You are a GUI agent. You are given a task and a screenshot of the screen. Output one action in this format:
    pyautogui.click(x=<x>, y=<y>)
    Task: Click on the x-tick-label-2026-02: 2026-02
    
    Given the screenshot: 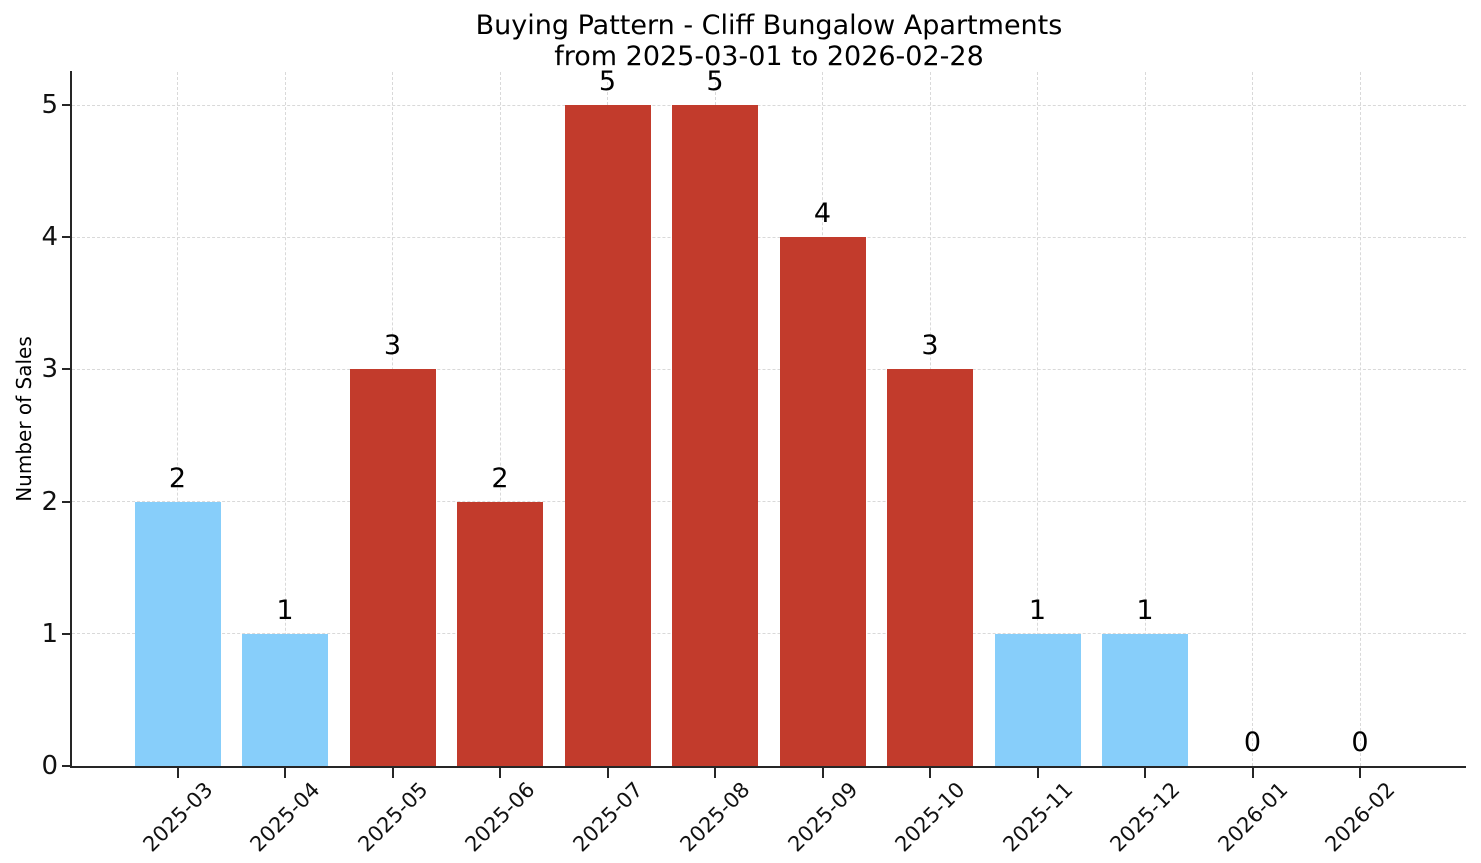 What is the action you would take?
    pyautogui.click(x=1360, y=817)
    